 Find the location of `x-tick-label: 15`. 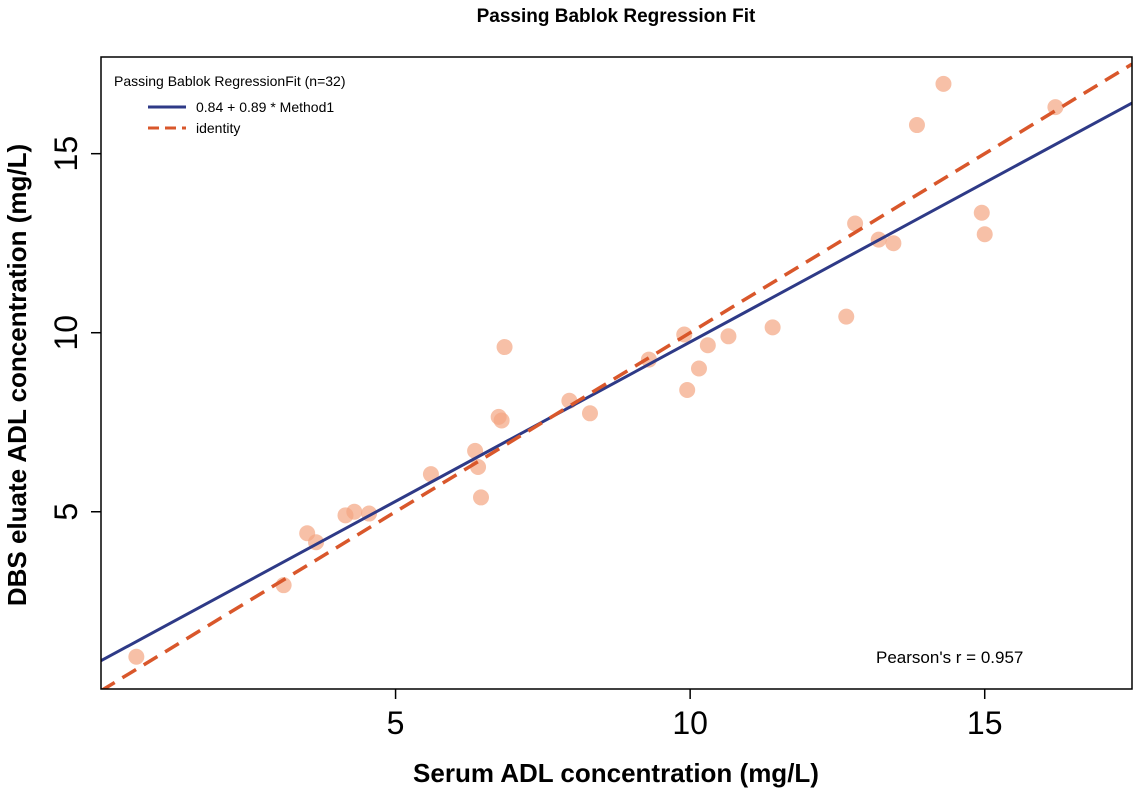

x-tick-label: 15 is located at coordinates (985, 723).